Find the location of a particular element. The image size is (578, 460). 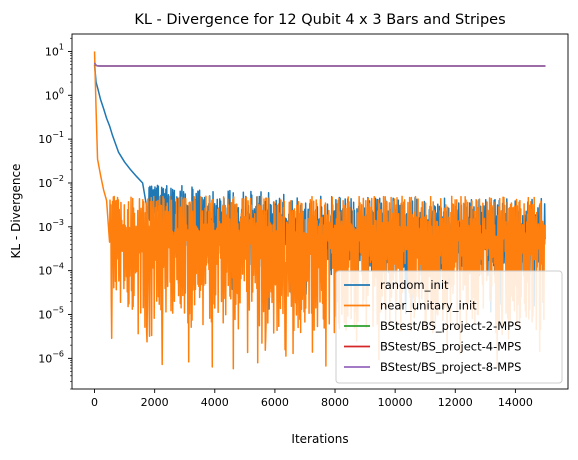

legend-entry-label: BStest/BS_project-4-MPS is located at coordinates (450, 347).